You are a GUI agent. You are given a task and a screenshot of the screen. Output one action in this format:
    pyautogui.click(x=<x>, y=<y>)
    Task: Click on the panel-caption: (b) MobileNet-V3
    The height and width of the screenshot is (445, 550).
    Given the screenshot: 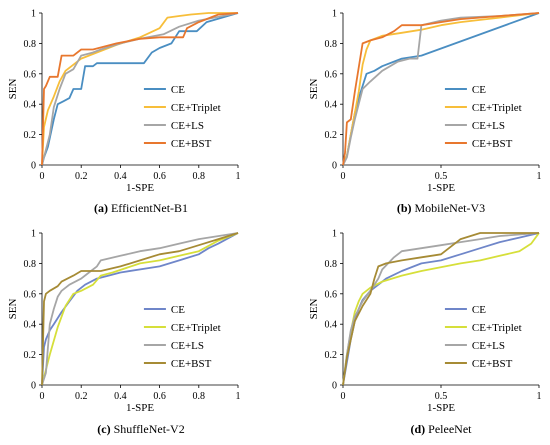 What is the action you would take?
    pyautogui.click(x=441, y=208)
    